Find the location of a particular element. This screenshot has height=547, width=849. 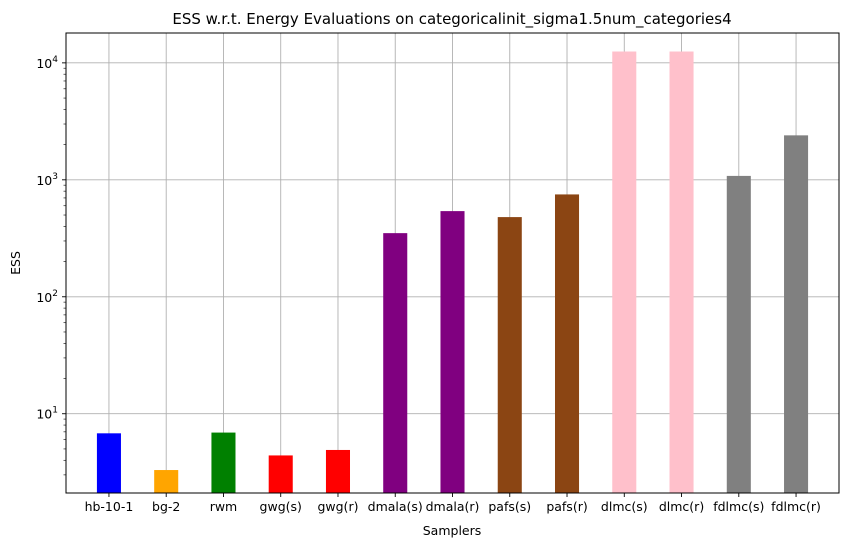

x-tick-label: bg-2 is located at coordinates (166, 506).